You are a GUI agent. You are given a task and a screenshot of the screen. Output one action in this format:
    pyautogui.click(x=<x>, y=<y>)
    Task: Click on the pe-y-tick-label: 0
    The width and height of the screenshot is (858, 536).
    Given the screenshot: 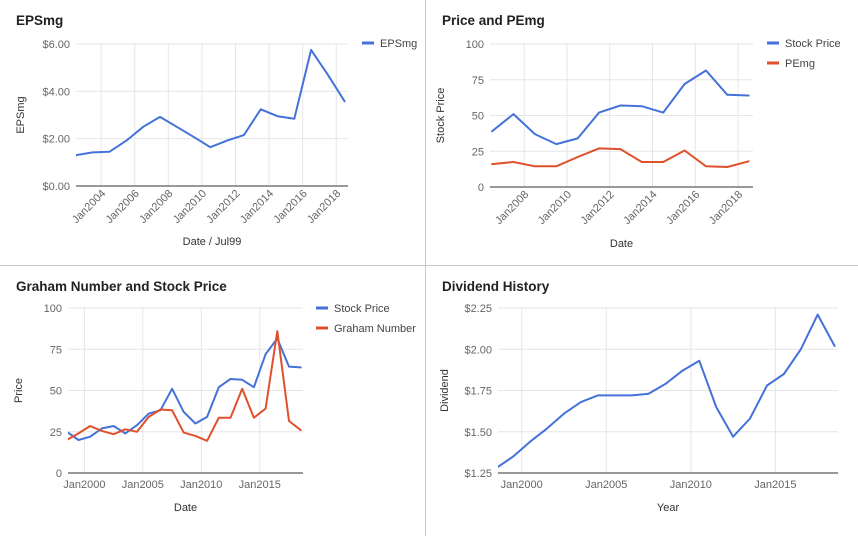 What is the action you would take?
    pyautogui.click(x=481, y=188)
    